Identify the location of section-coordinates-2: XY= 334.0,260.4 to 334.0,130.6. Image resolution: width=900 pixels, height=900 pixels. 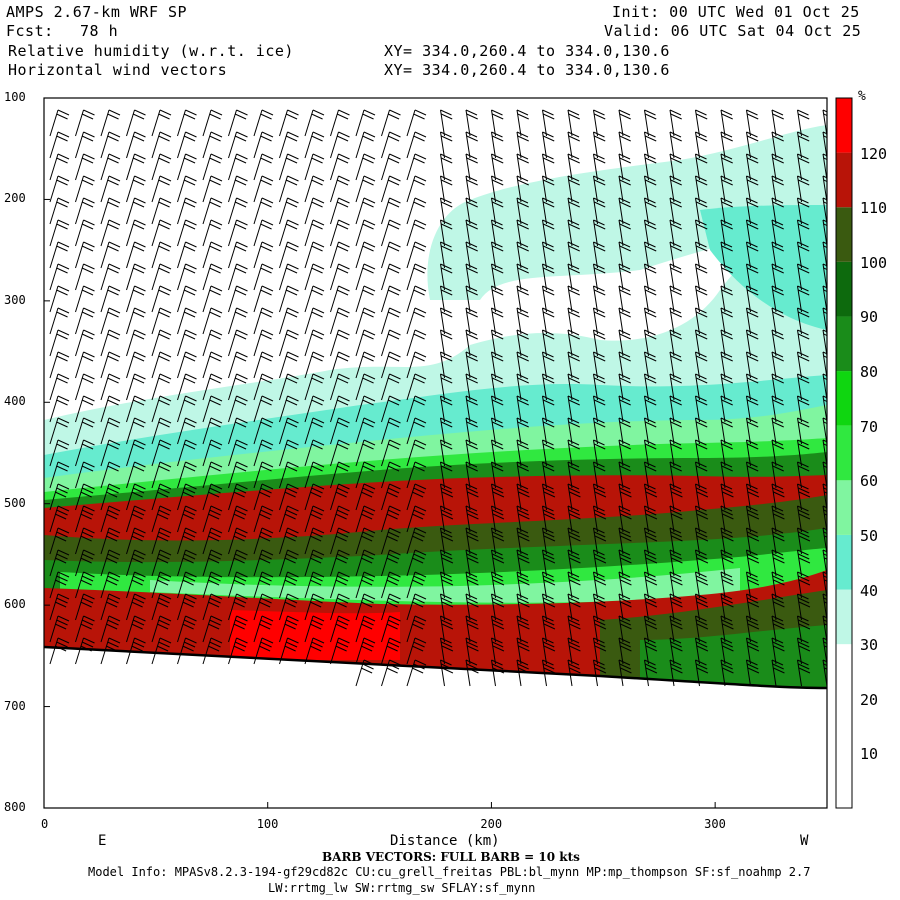
(527, 70).